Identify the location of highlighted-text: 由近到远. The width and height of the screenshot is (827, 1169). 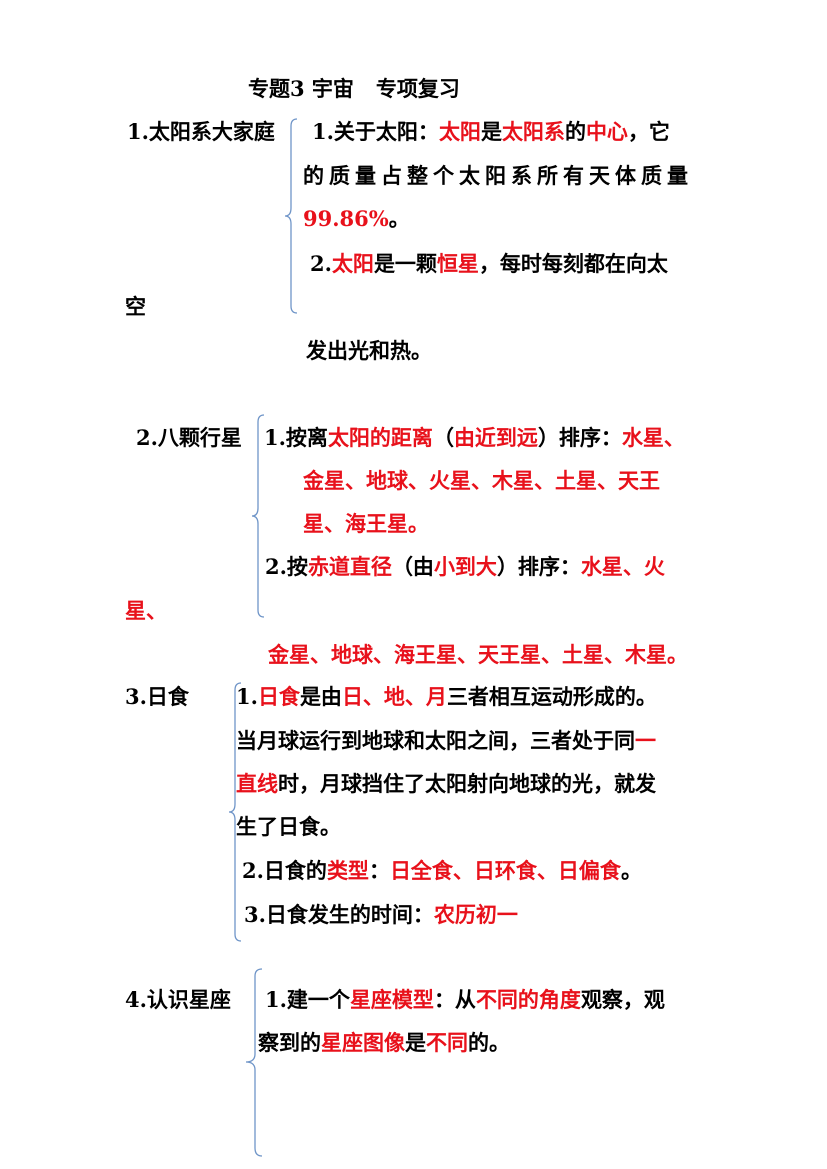
(495, 437).